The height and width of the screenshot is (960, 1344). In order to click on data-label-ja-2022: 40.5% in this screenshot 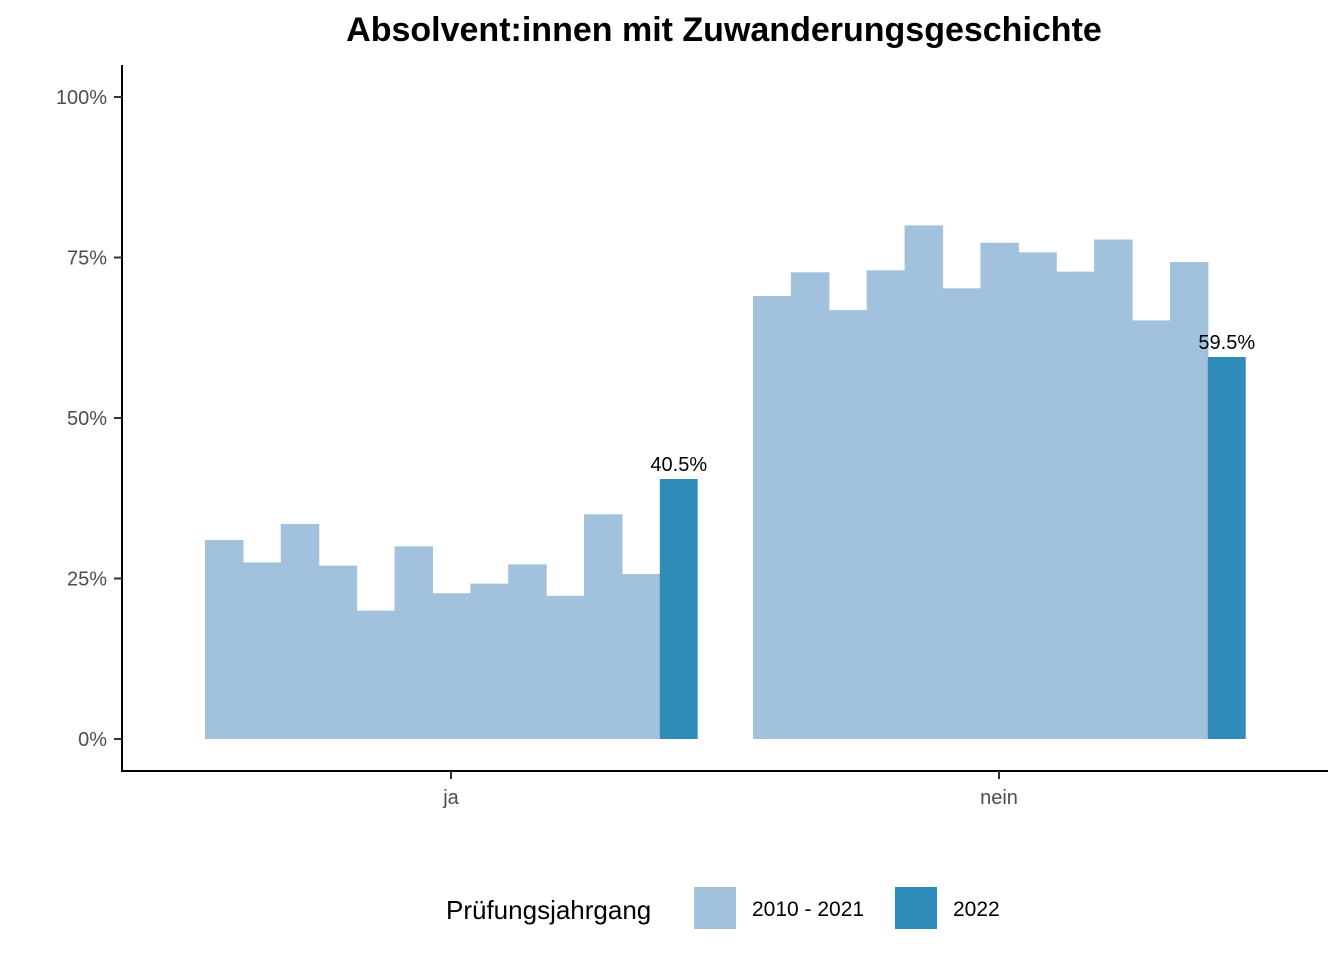, I will do `click(678, 465)`.